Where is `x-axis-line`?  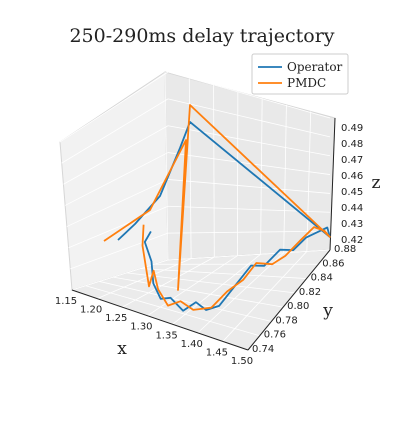
x-axis-line is located at coordinates (160, 320).